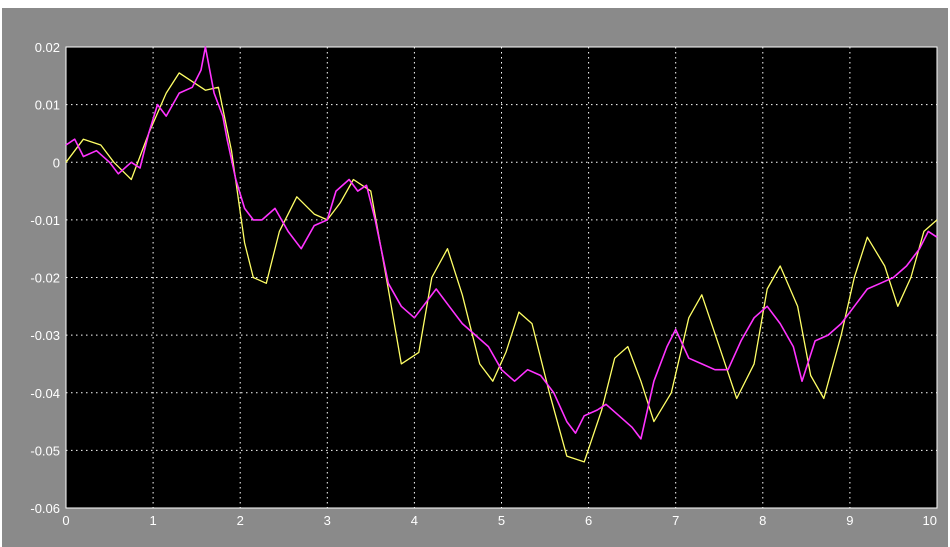 The height and width of the screenshot is (547, 950). I want to click on y-tick-label: -0.06, so click(45, 508).